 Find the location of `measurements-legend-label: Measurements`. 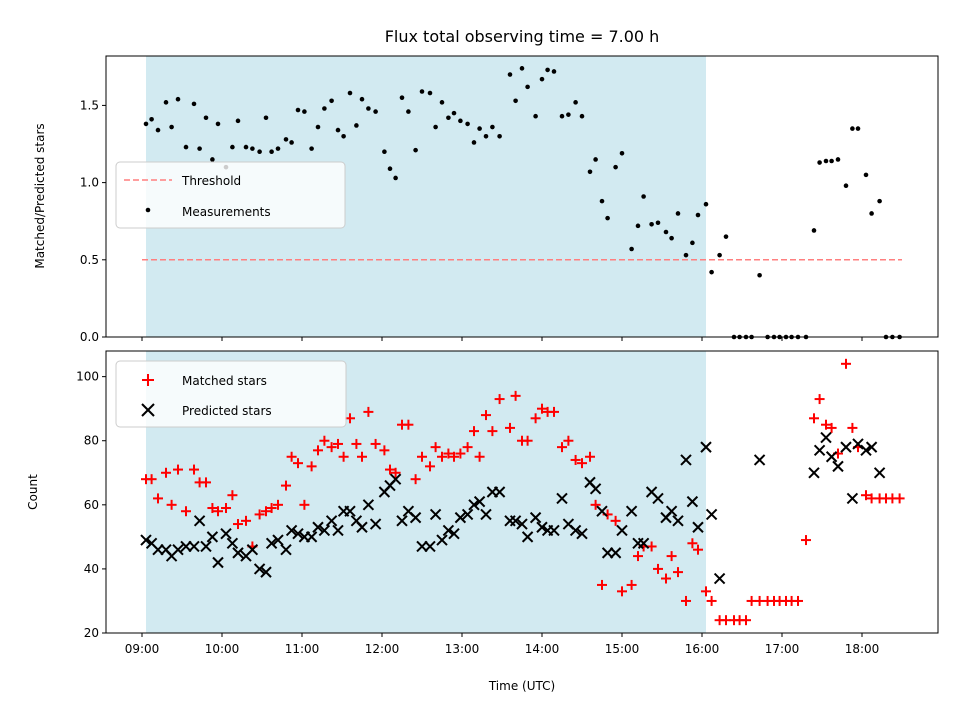

measurements-legend-label: Measurements is located at coordinates (226, 212).